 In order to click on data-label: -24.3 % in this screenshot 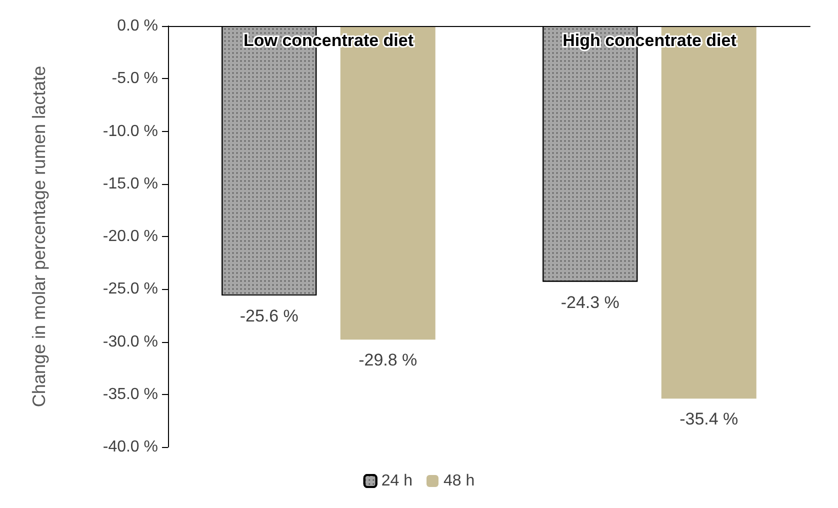, I will do `click(590, 302)`.